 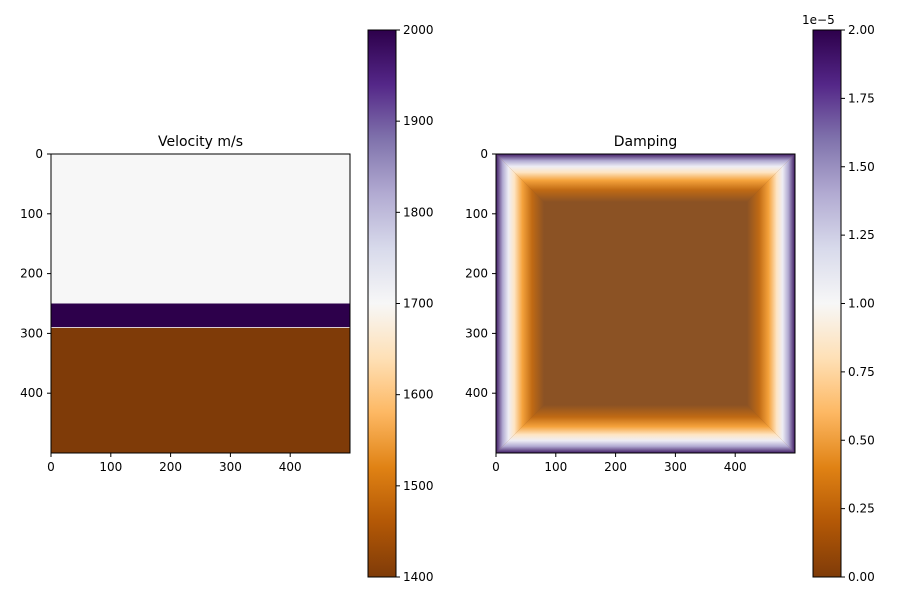 What do you see at coordinates (861, 167) in the screenshot?
I see `colorbar-tick-label: 1.50` at bounding box center [861, 167].